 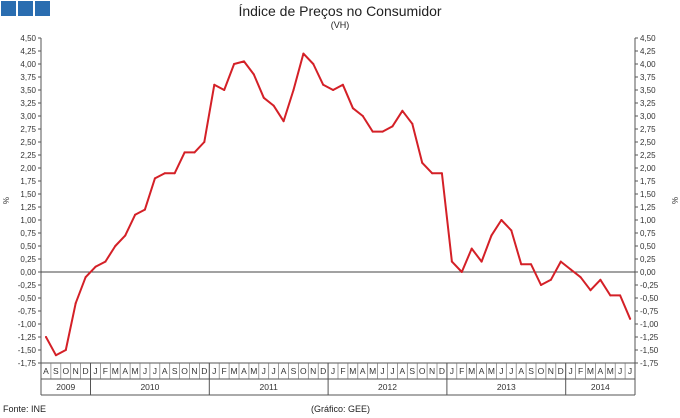 I want to click on y-tick-label-right: 2,00, so click(x=648, y=168).